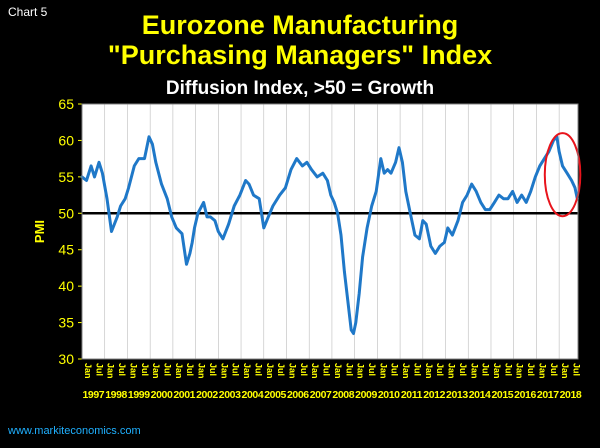 This screenshot has width=600, height=448. What do you see at coordinates (571, 395) in the screenshot?
I see `x-year-label: 2018` at bounding box center [571, 395].